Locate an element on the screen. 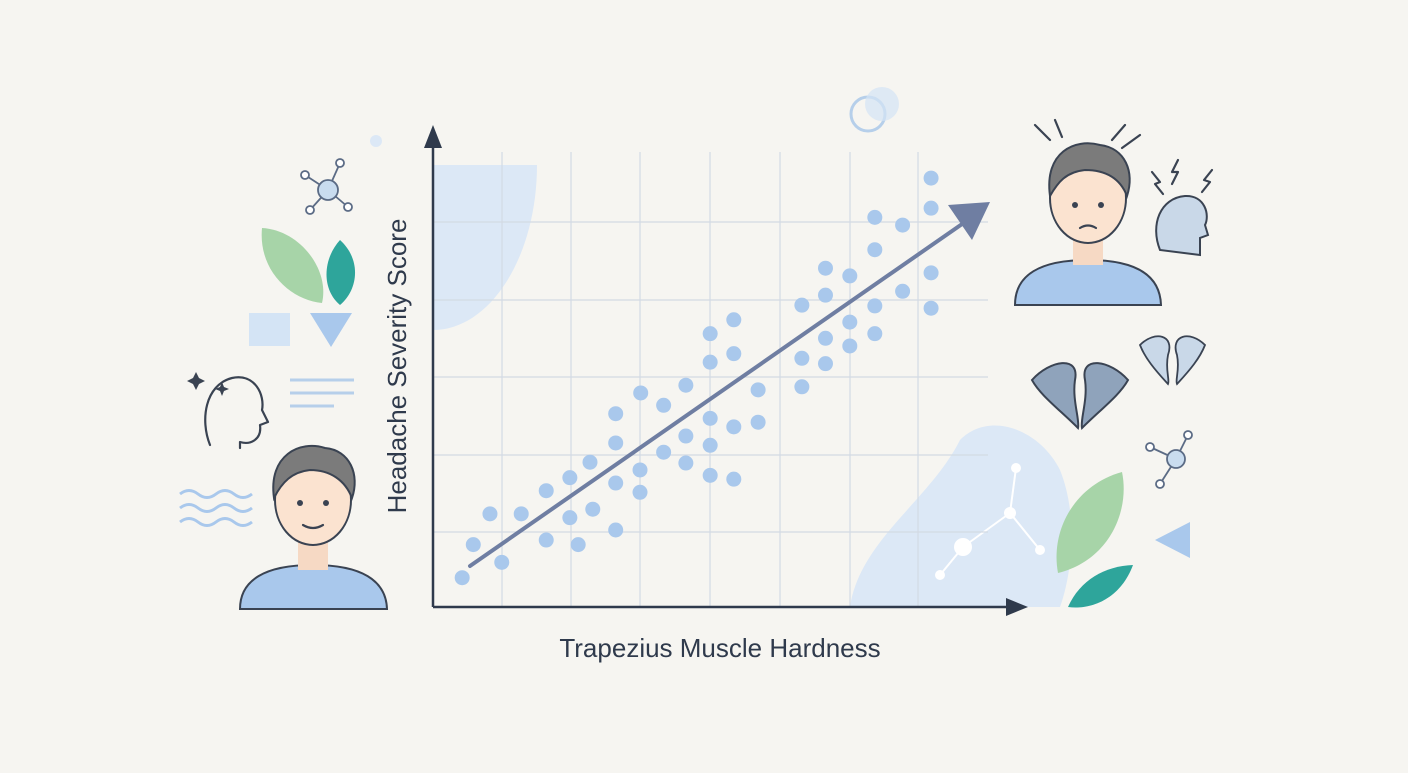  x-axis-label: Trapezius Muscle Hardness is located at coordinates (719, 648).